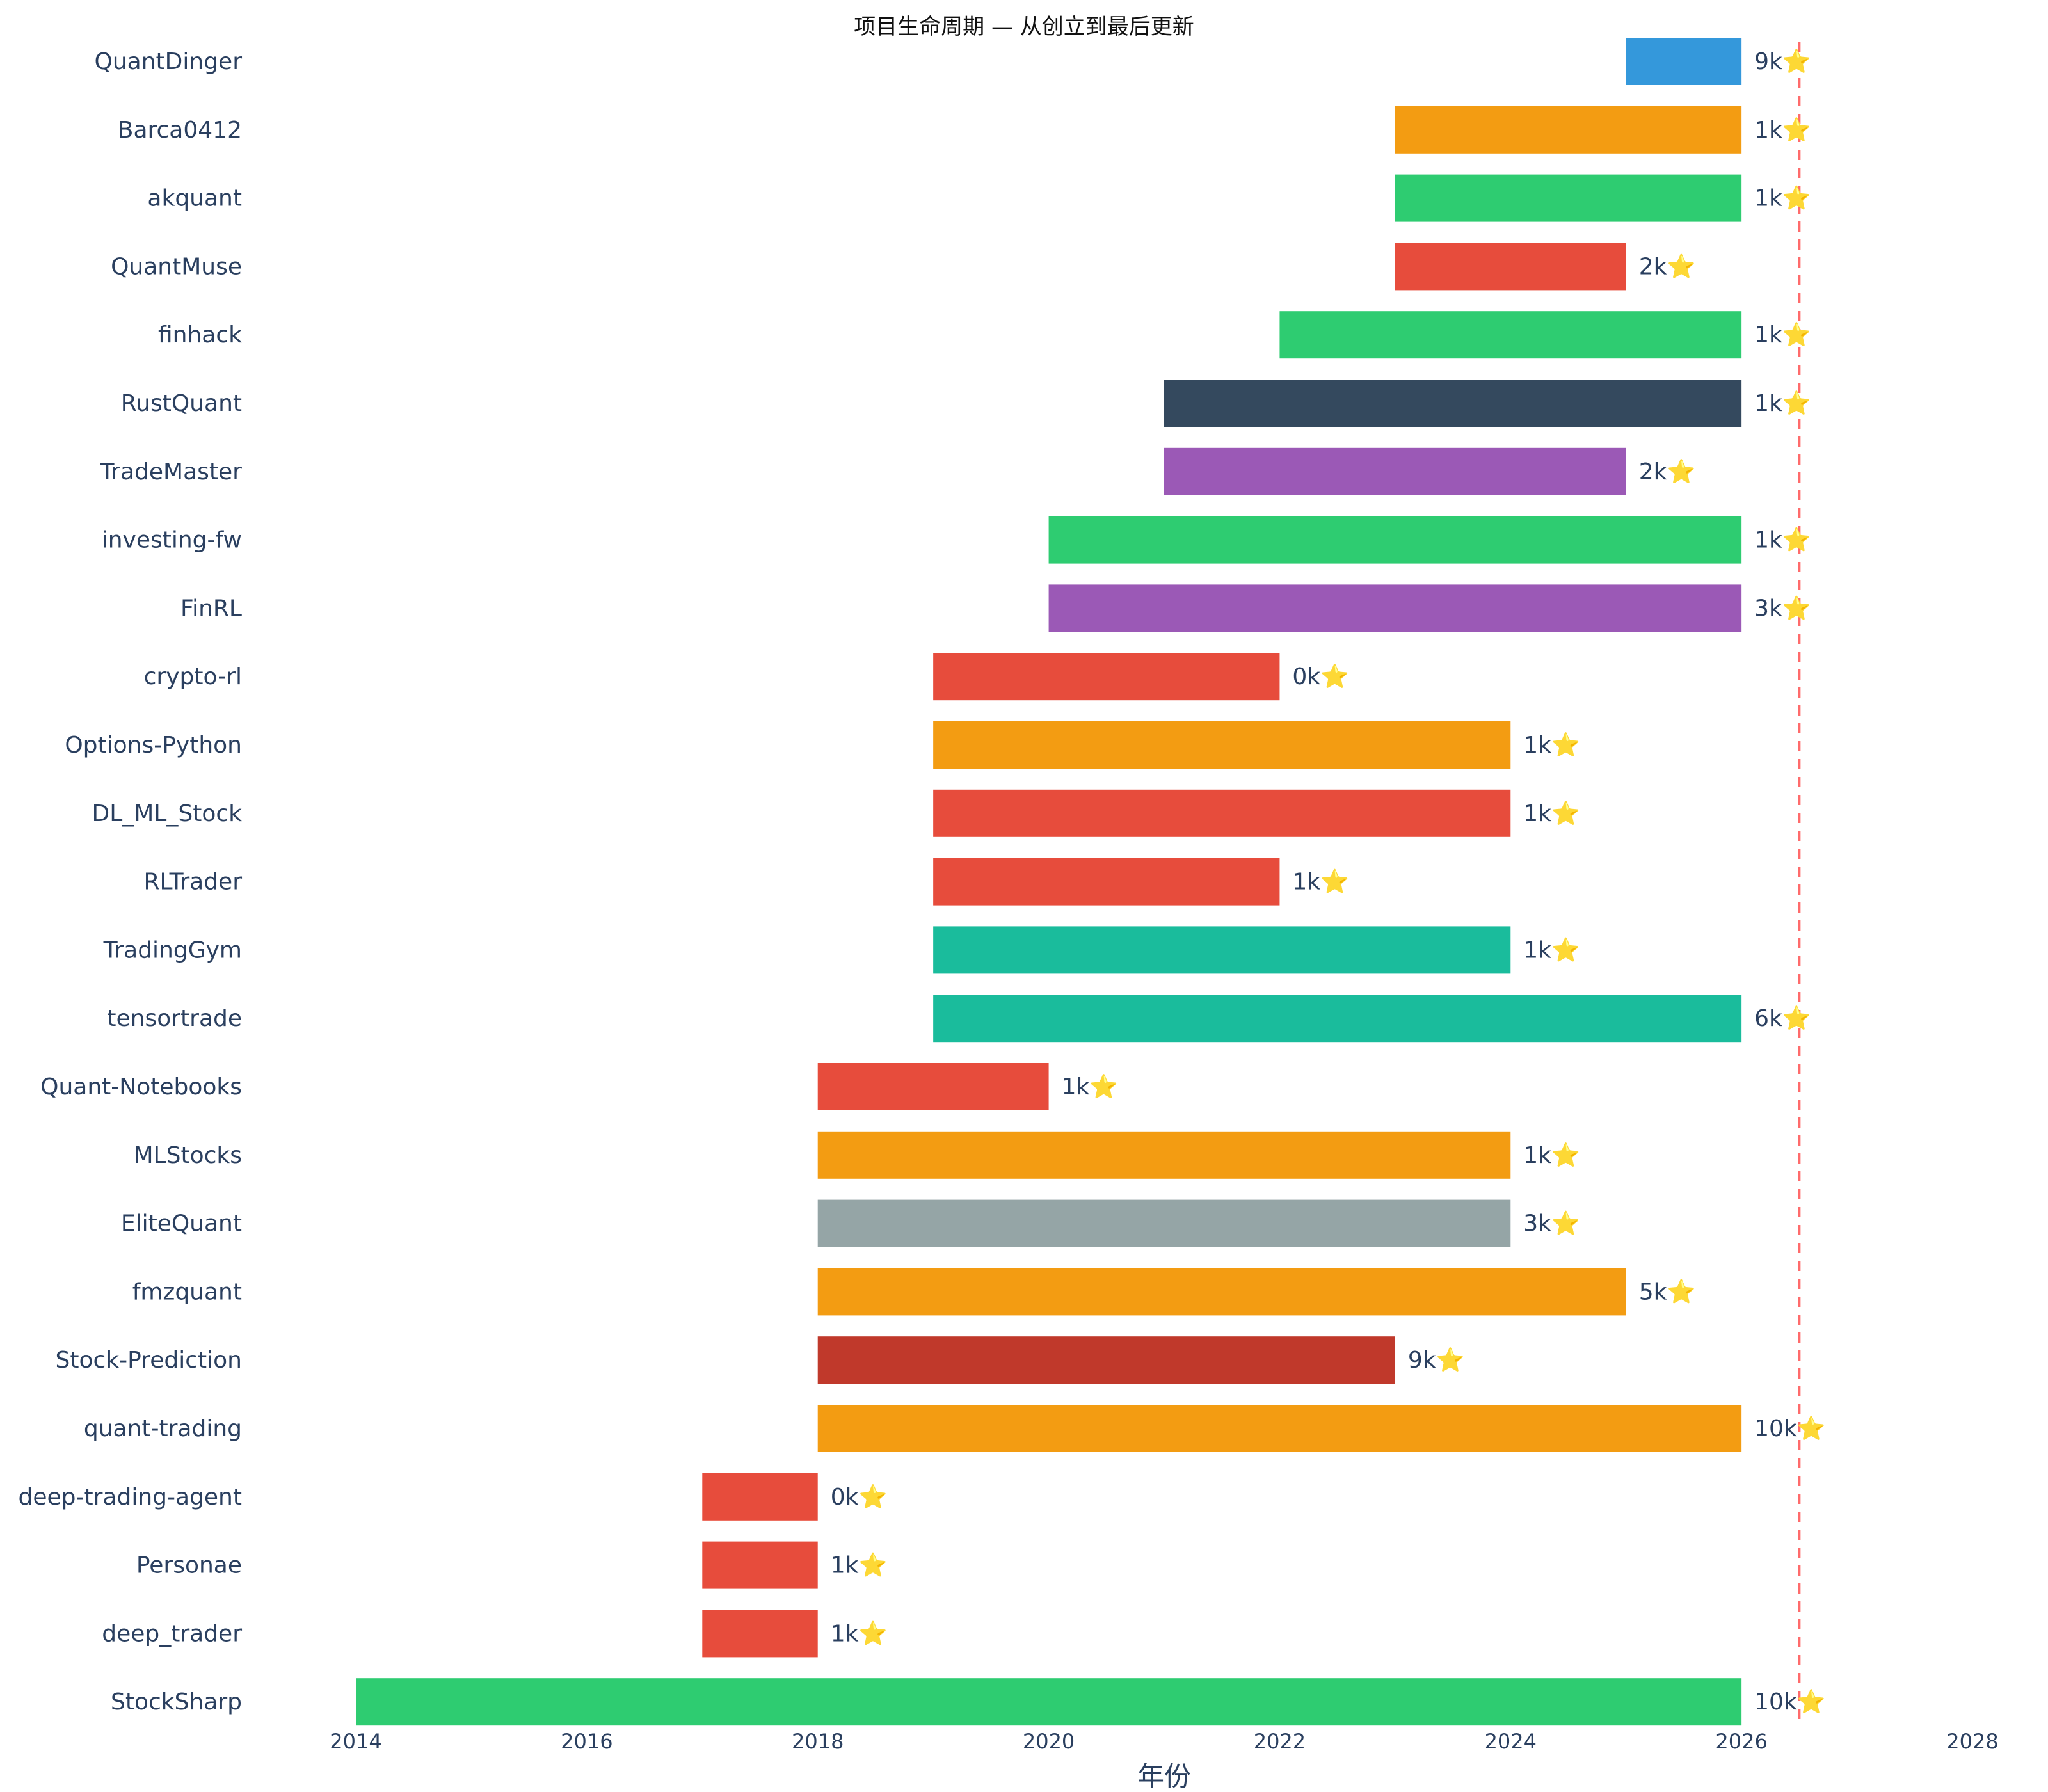  What do you see at coordinates (859, 1565) in the screenshot?
I see `data-label-Personae: 1k⭐` at bounding box center [859, 1565].